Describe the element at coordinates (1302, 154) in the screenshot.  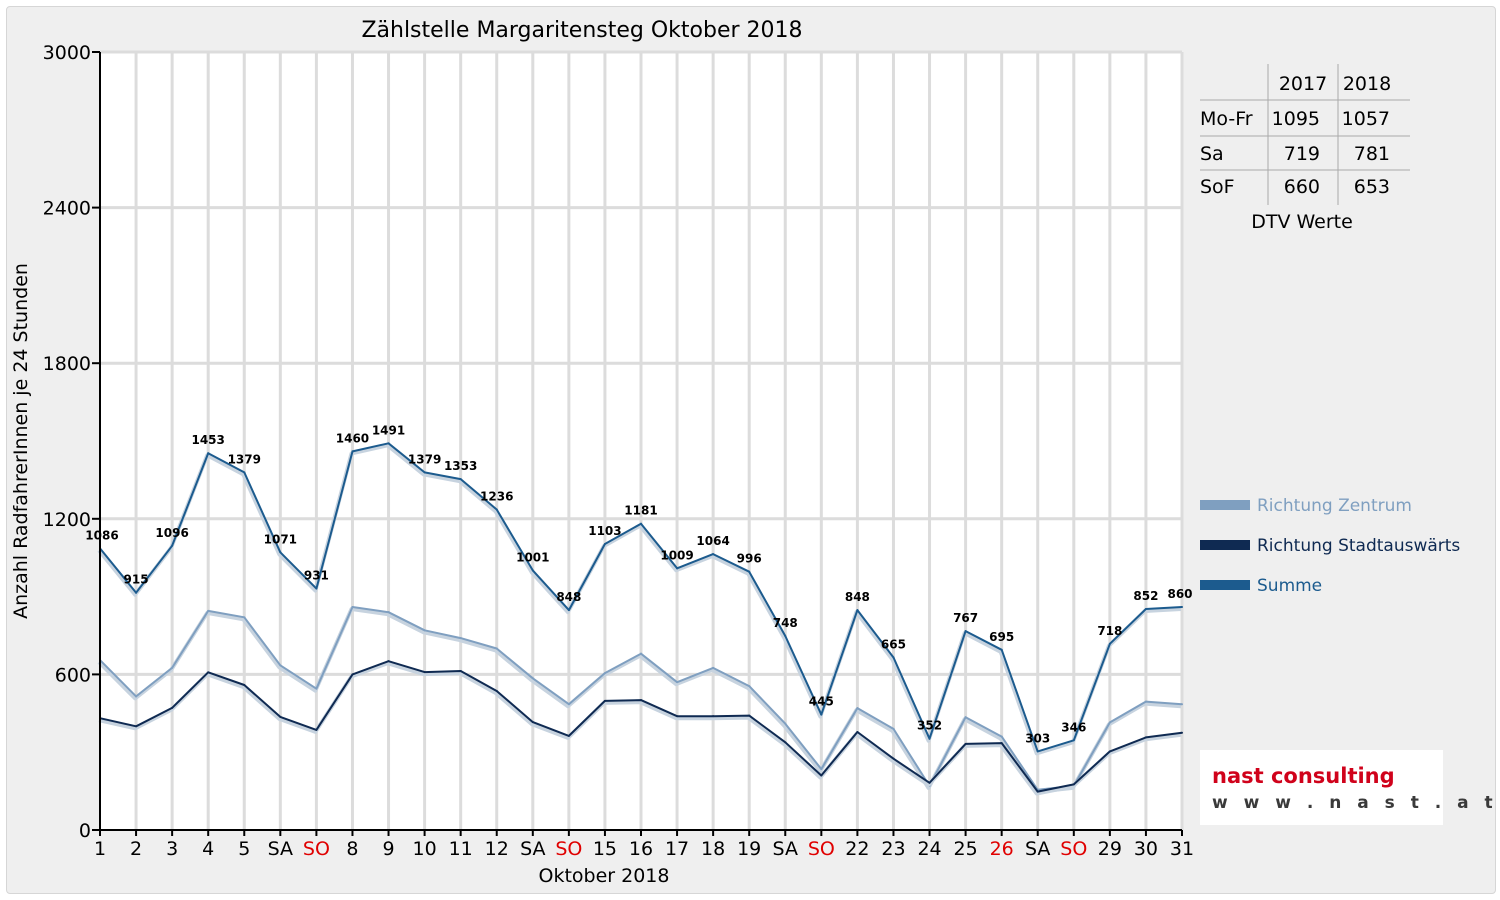
I see `dtv-sa-2017: 719` at that location.